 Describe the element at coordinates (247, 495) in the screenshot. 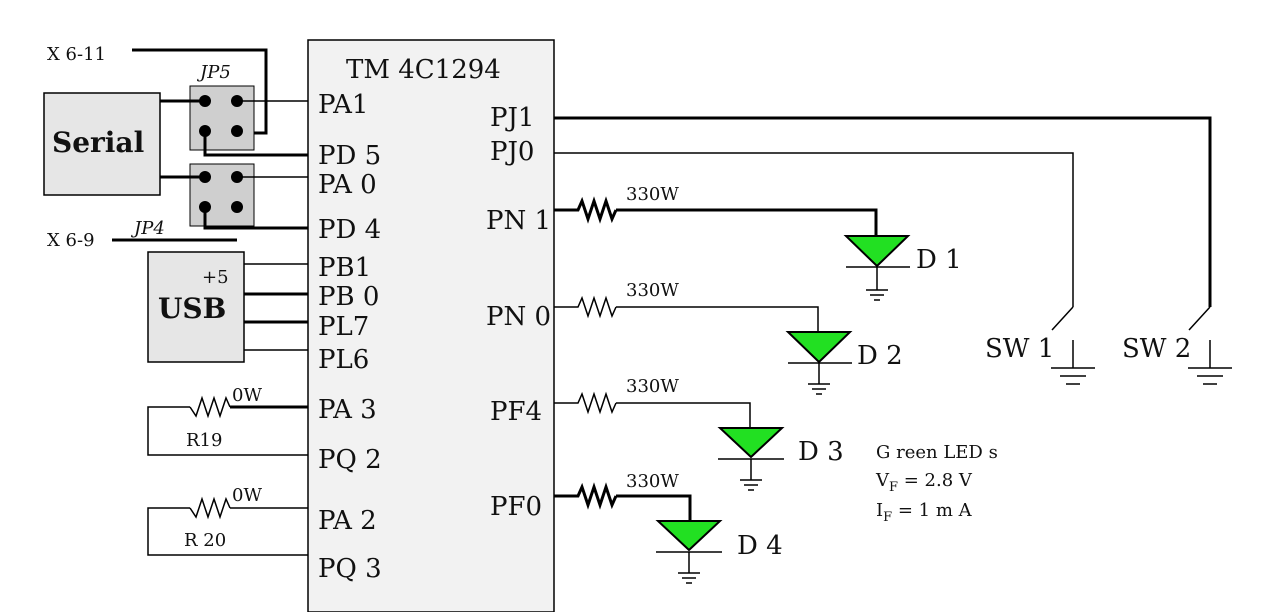

I see `r20-value: 0W` at that location.